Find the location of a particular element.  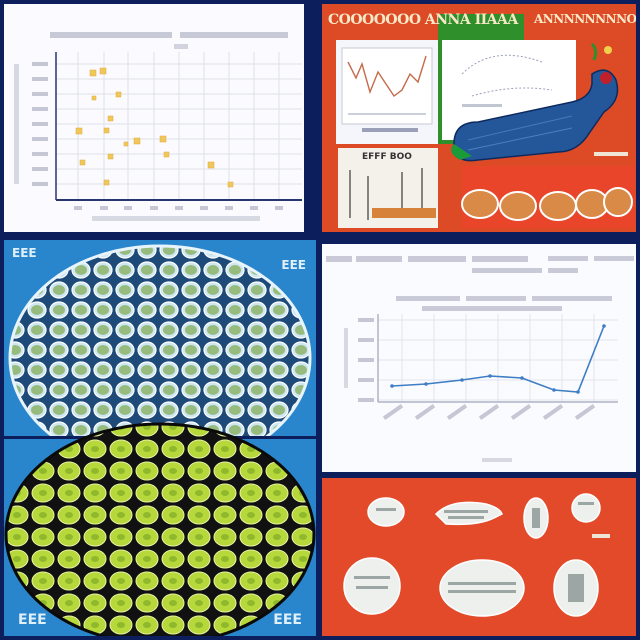

line-chart-gridlines is located at coordinates (498, 358).